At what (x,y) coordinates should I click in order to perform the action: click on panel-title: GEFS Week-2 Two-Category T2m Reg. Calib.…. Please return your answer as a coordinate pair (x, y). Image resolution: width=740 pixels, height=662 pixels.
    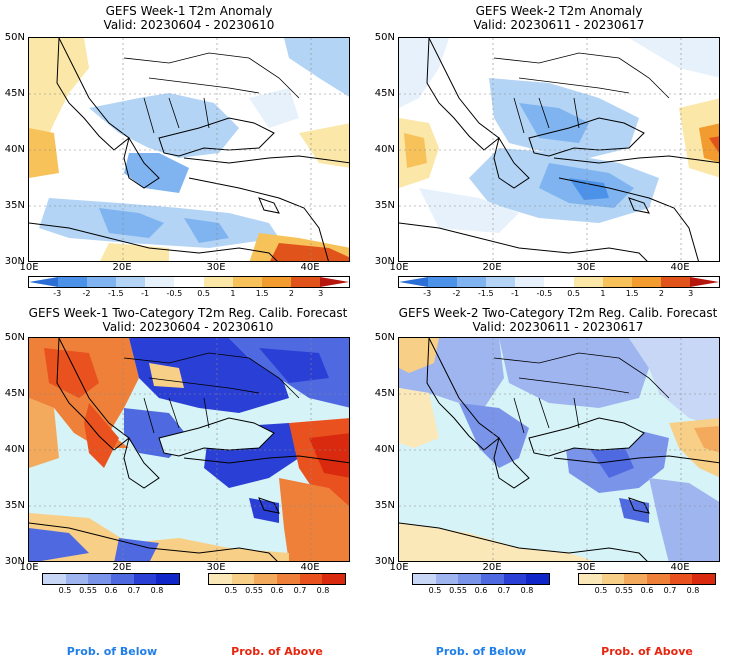
    Looking at the image, I should click on (558, 313).